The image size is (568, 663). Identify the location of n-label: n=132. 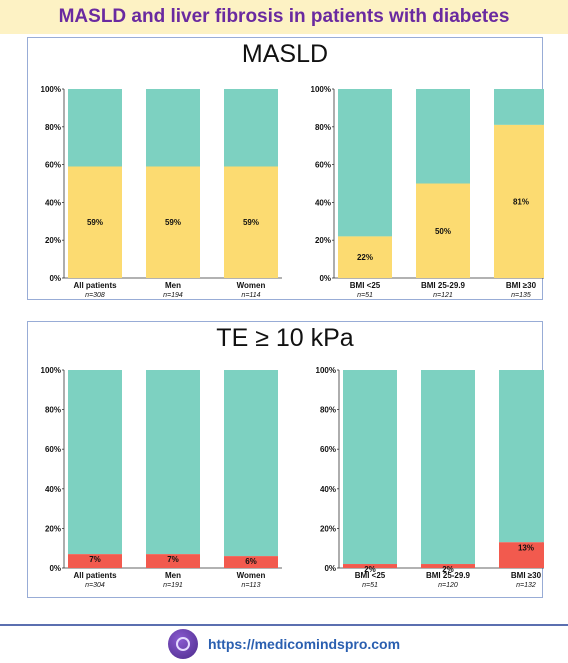
(526, 585).